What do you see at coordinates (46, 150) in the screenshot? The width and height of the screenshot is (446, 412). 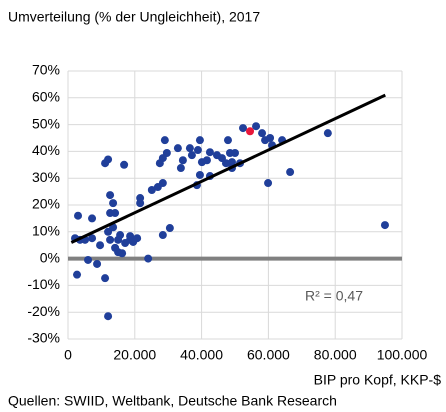 I see `y-tick-label: 40%` at bounding box center [46, 150].